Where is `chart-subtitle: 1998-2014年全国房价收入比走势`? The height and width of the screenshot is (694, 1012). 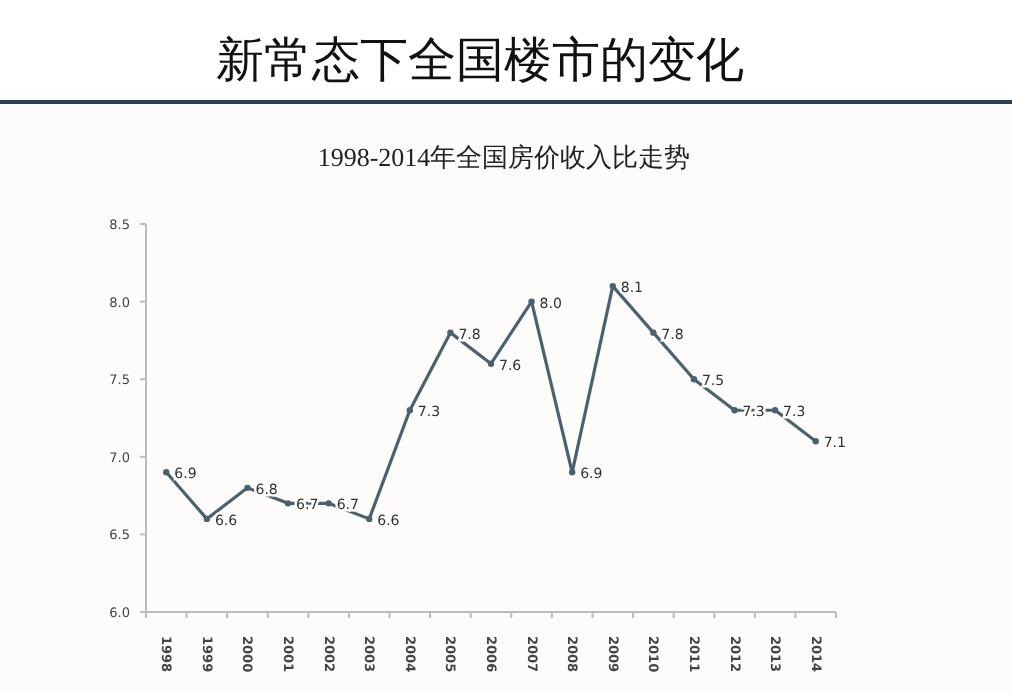
chart-subtitle: 1998-2014年全国房价收入比走势 is located at coordinates (504, 157).